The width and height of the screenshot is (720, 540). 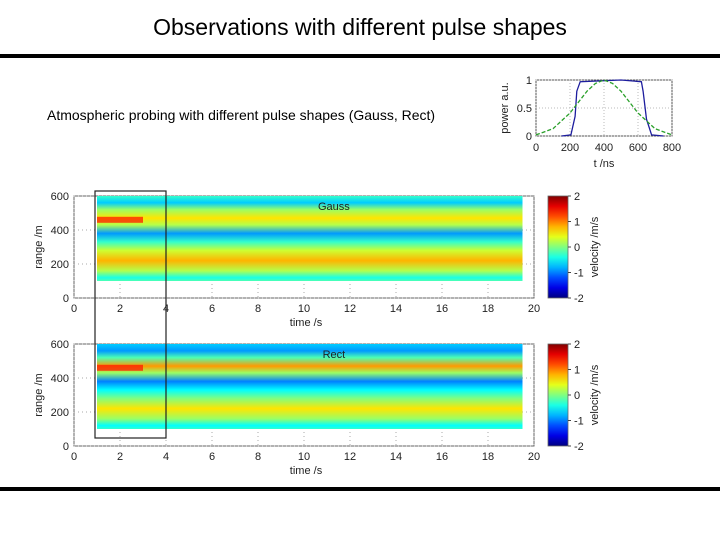 What do you see at coordinates (604, 164) in the screenshot?
I see `pulse-x-label: t /ns` at bounding box center [604, 164].